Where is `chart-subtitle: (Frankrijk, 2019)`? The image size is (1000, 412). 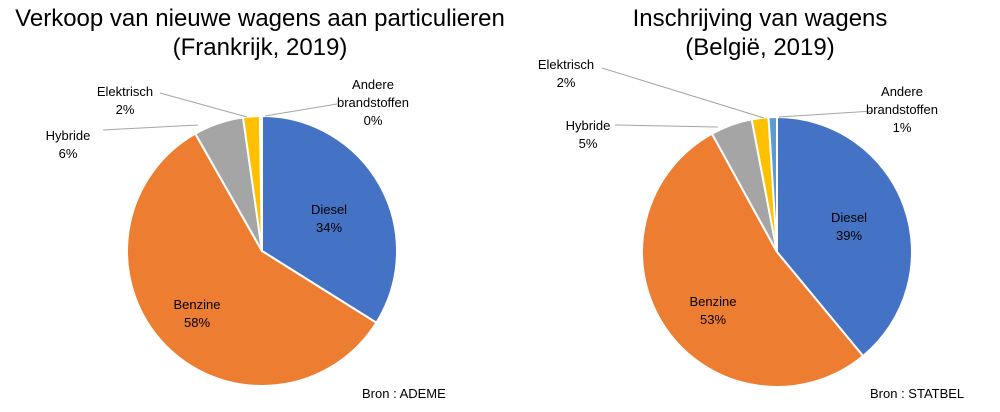
chart-subtitle: (Frankrijk, 2019) is located at coordinates (260, 47).